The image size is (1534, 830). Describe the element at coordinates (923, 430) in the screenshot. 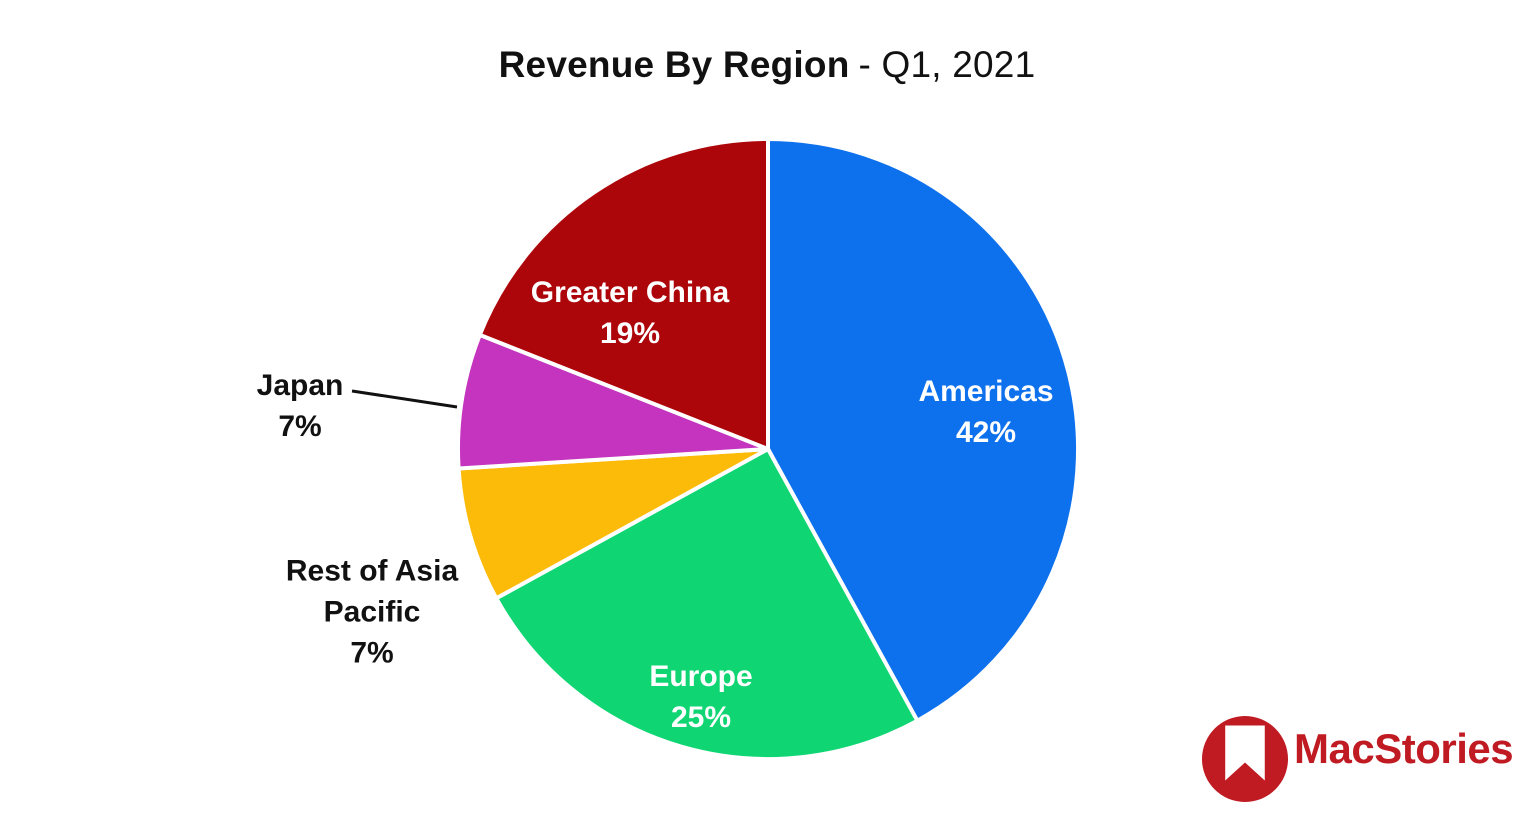

I see `pie-slice-americas` at that location.